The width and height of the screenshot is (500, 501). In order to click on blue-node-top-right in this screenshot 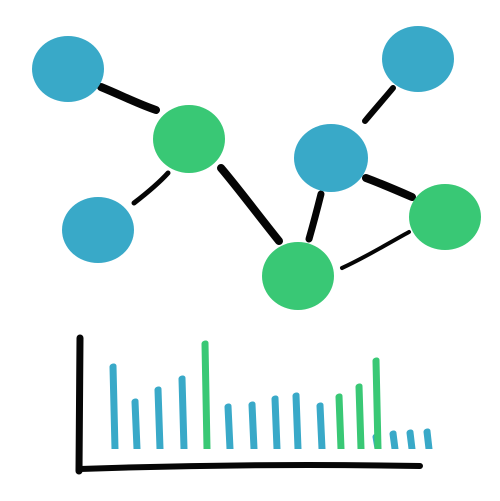, I will do `click(418, 59)`.